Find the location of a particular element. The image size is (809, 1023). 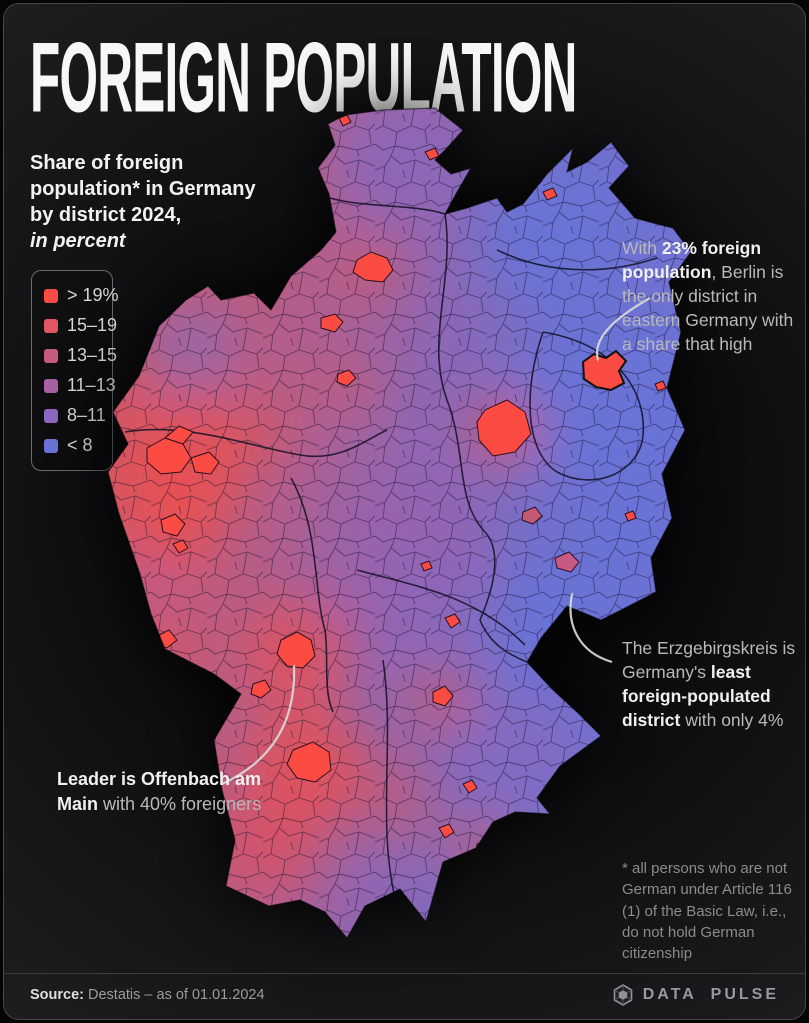

source-line: Source: Destatis – as of 01.01.2024 is located at coordinates (147, 995).